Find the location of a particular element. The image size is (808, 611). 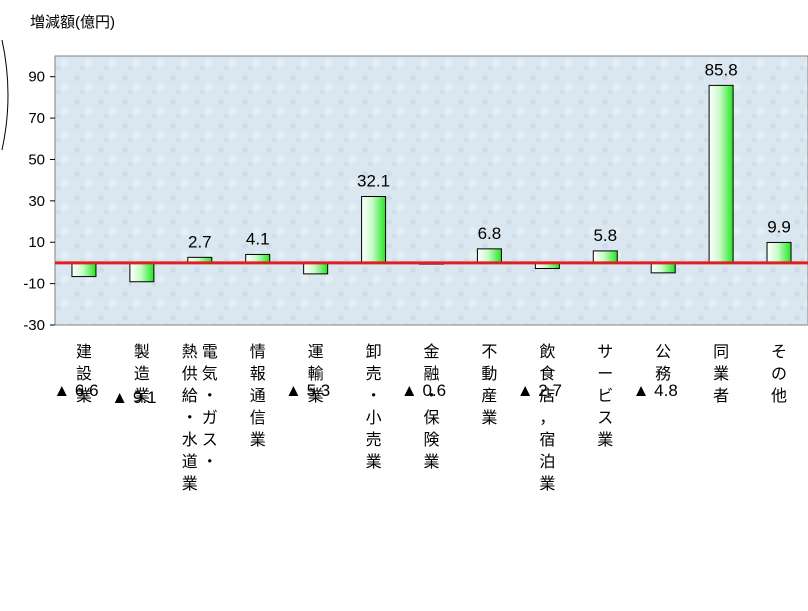

category-label-glyph: 務 is located at coordinates (663, 373).